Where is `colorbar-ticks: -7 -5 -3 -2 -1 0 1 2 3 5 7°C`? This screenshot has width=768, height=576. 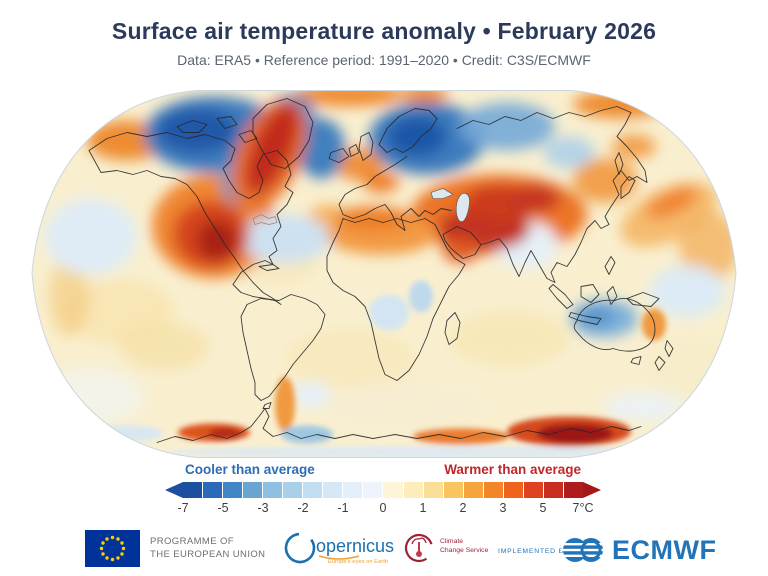
colorbar-ticks: -7 -5 -3 -2 -1 0 1 2 3 5 7°C is located at coordinates (383, 509).